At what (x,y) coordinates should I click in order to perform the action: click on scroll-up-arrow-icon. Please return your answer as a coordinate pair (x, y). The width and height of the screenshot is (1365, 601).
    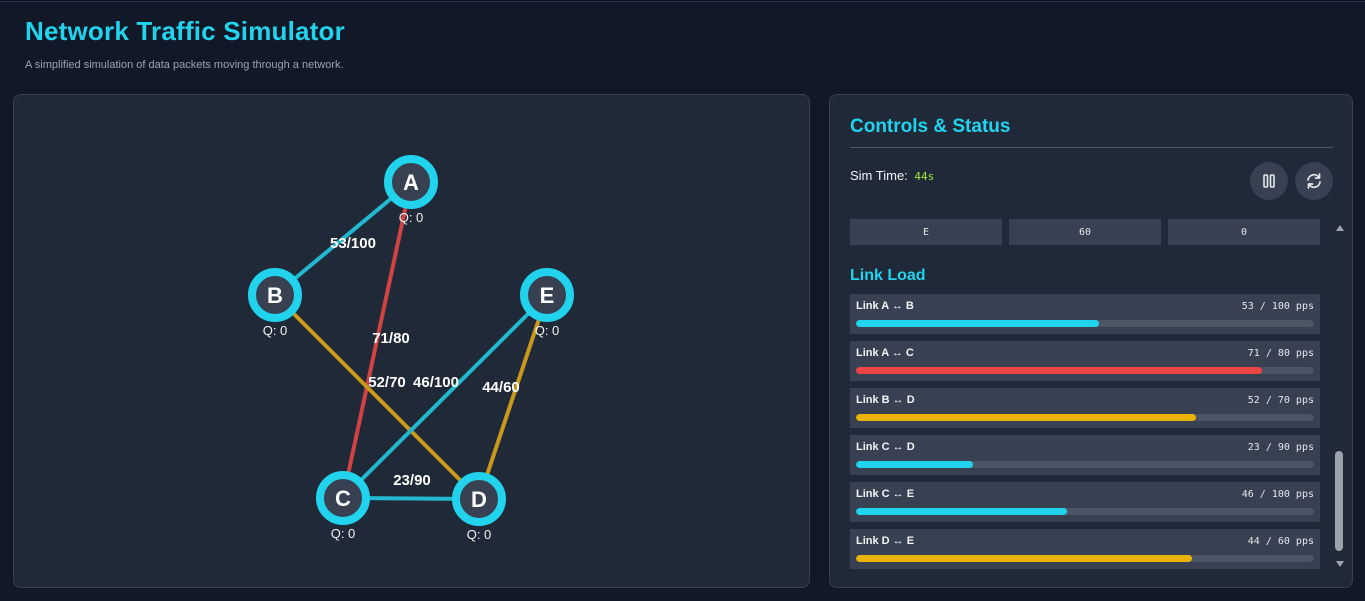
    Looking at the image, I should click on (1340, 228).